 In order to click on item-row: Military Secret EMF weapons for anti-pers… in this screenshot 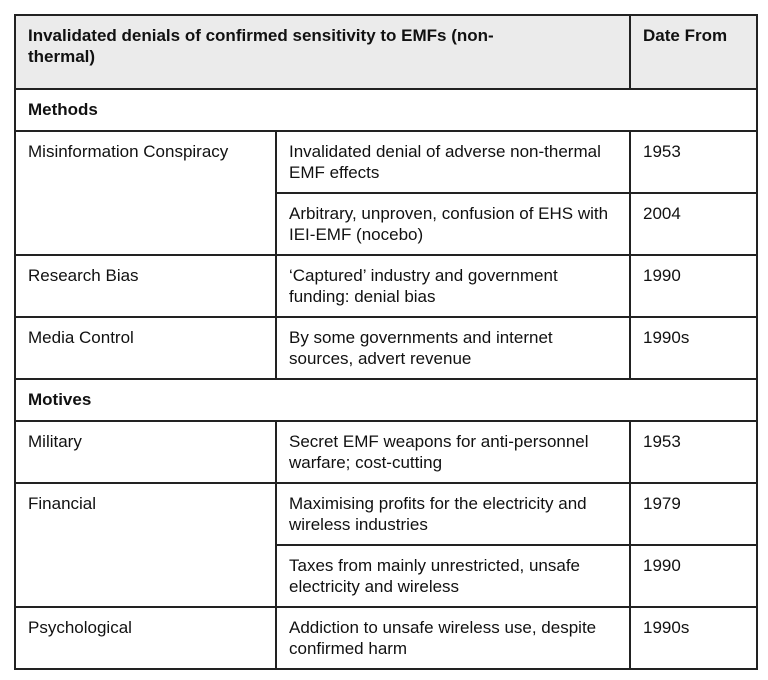, I will do `click(386, 452)`.